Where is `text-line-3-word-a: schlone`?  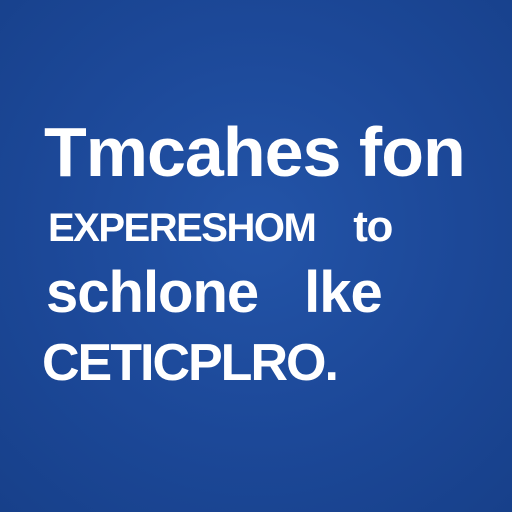
text-line-3-word-a: schlone is located at coordinates (152, 292).